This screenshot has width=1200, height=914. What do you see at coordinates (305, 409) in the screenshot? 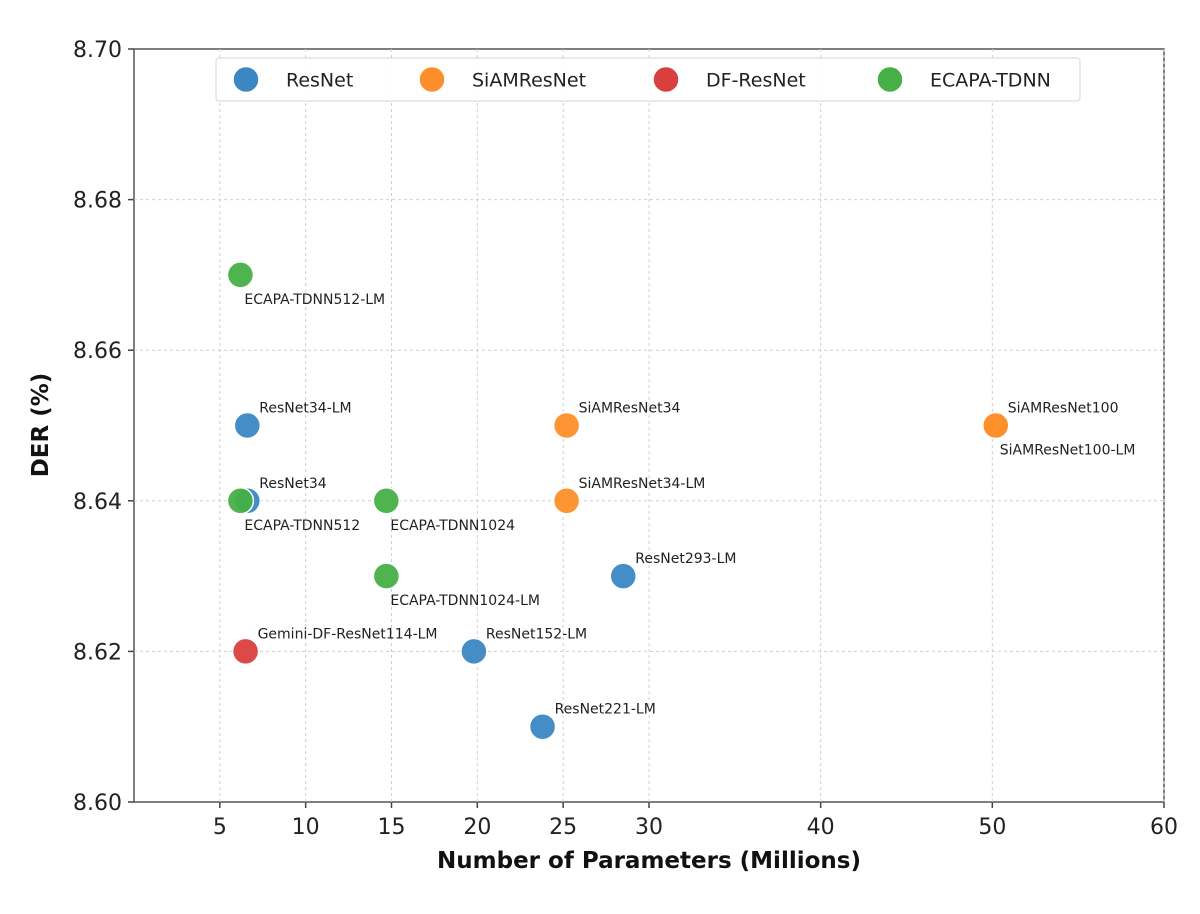
I see `point-label: ResNet34-LM` at bounding box center [305, 409].